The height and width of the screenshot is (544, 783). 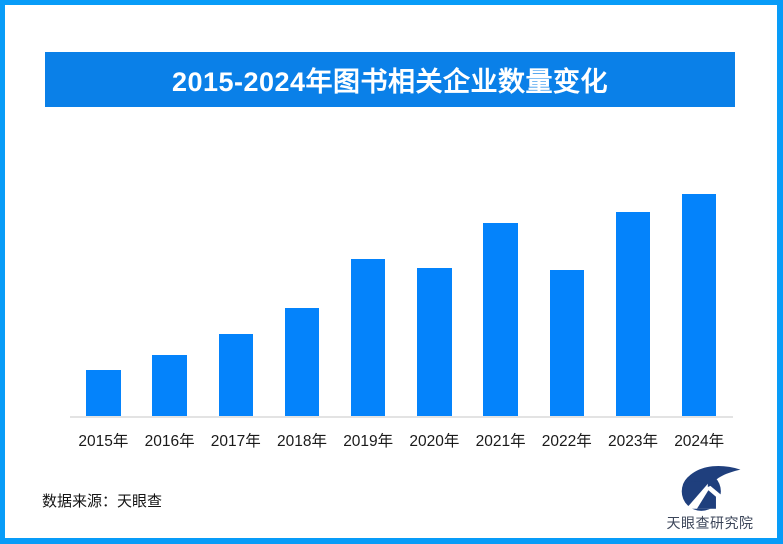 What do you see at coordinates (500, 320) in the screenshot?
I see `bar-2021年` at bounding box center [500, 320].